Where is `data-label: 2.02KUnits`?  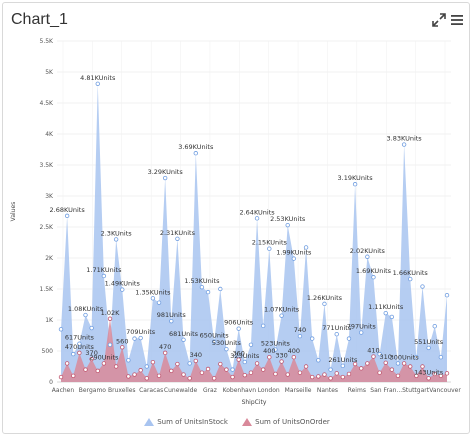 data-label: 2.02KUnits is located at coordinates (368, 251).